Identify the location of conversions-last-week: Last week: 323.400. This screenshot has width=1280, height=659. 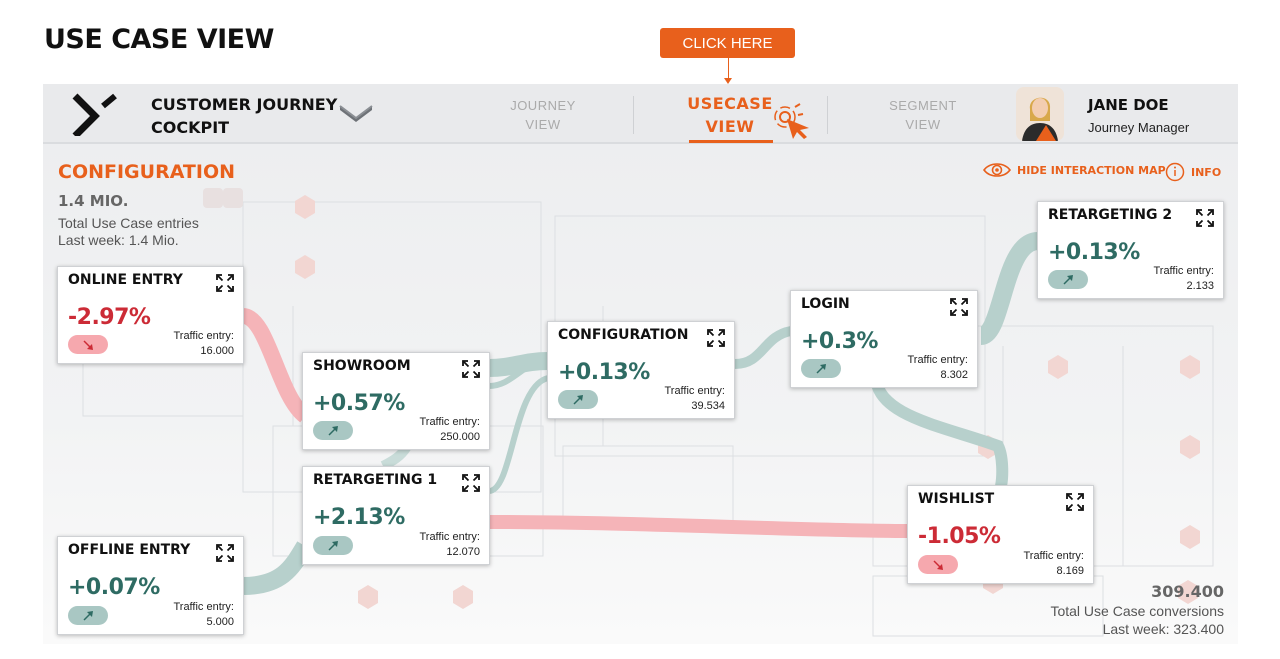
(1163, 629).